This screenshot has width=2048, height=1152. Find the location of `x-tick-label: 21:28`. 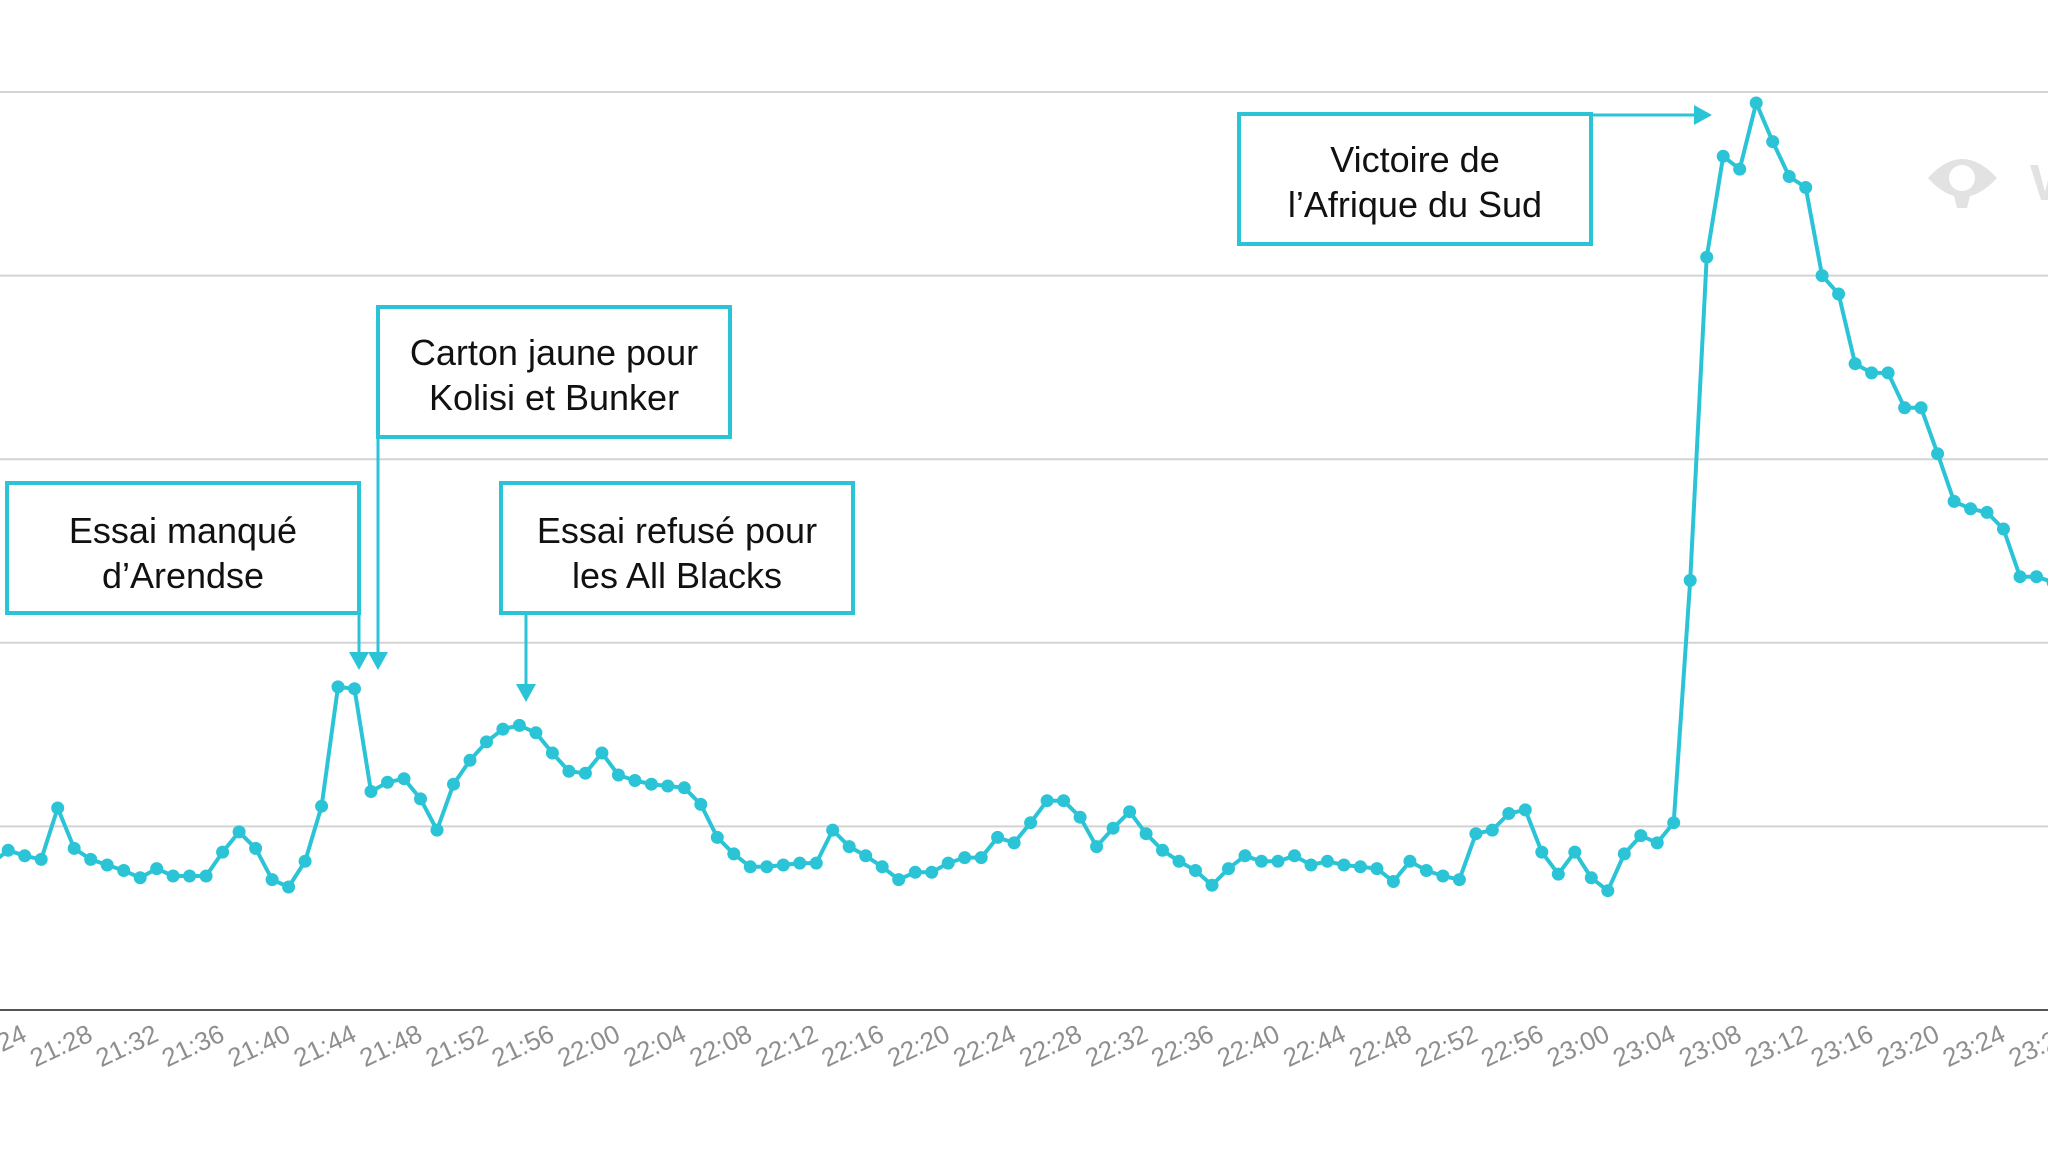

x-tick-label: 21:28 is located at coordinates (61, 1045).